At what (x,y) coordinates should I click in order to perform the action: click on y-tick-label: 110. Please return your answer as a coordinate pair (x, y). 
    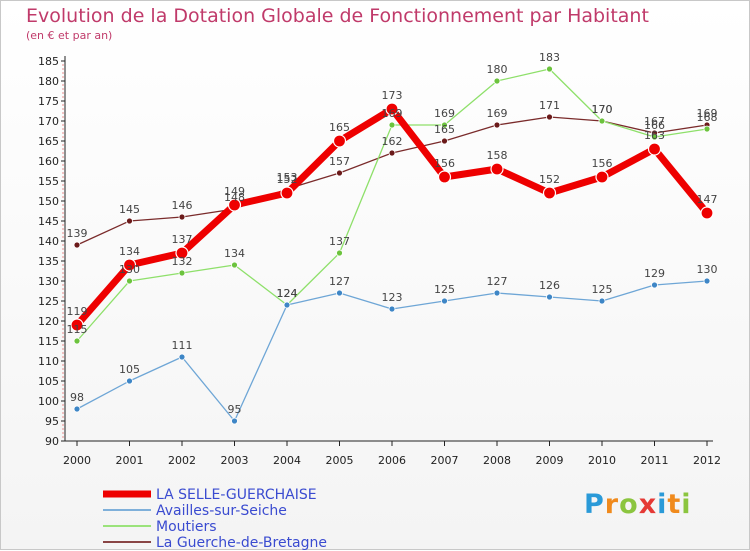
    Looking at the image, I should click on (48, 361).